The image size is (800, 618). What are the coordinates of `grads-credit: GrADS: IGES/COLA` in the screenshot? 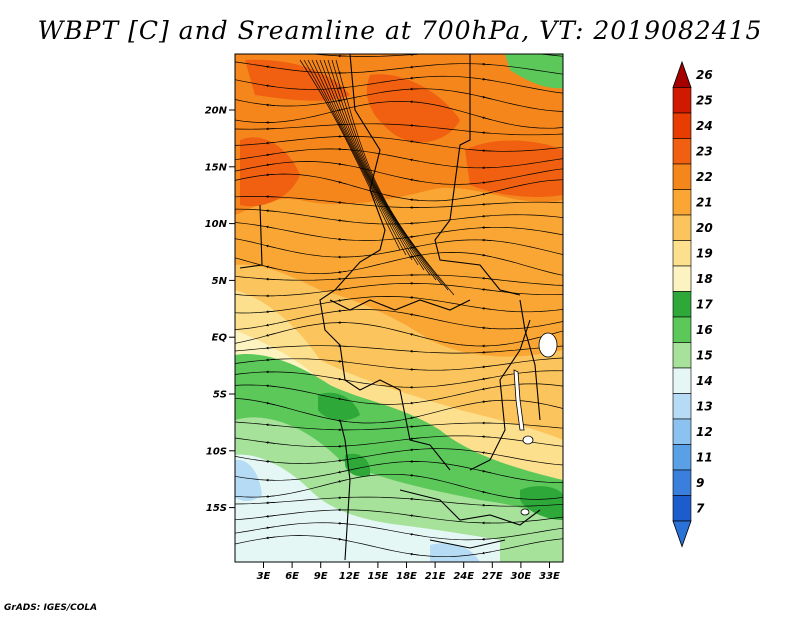 It's located at (51, 608).